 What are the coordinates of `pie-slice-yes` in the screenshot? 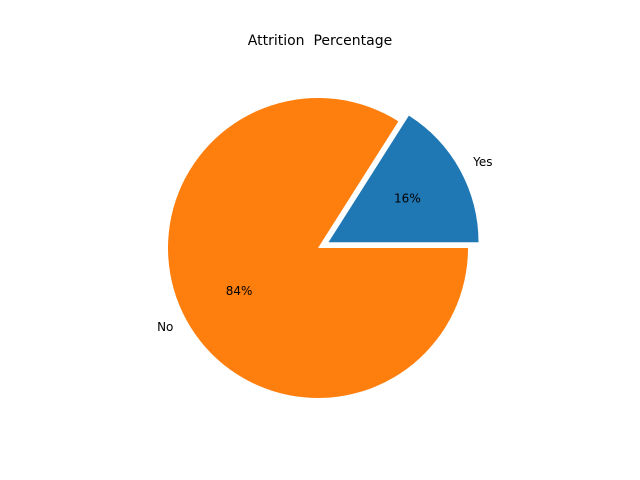 It's located at (403, 179).